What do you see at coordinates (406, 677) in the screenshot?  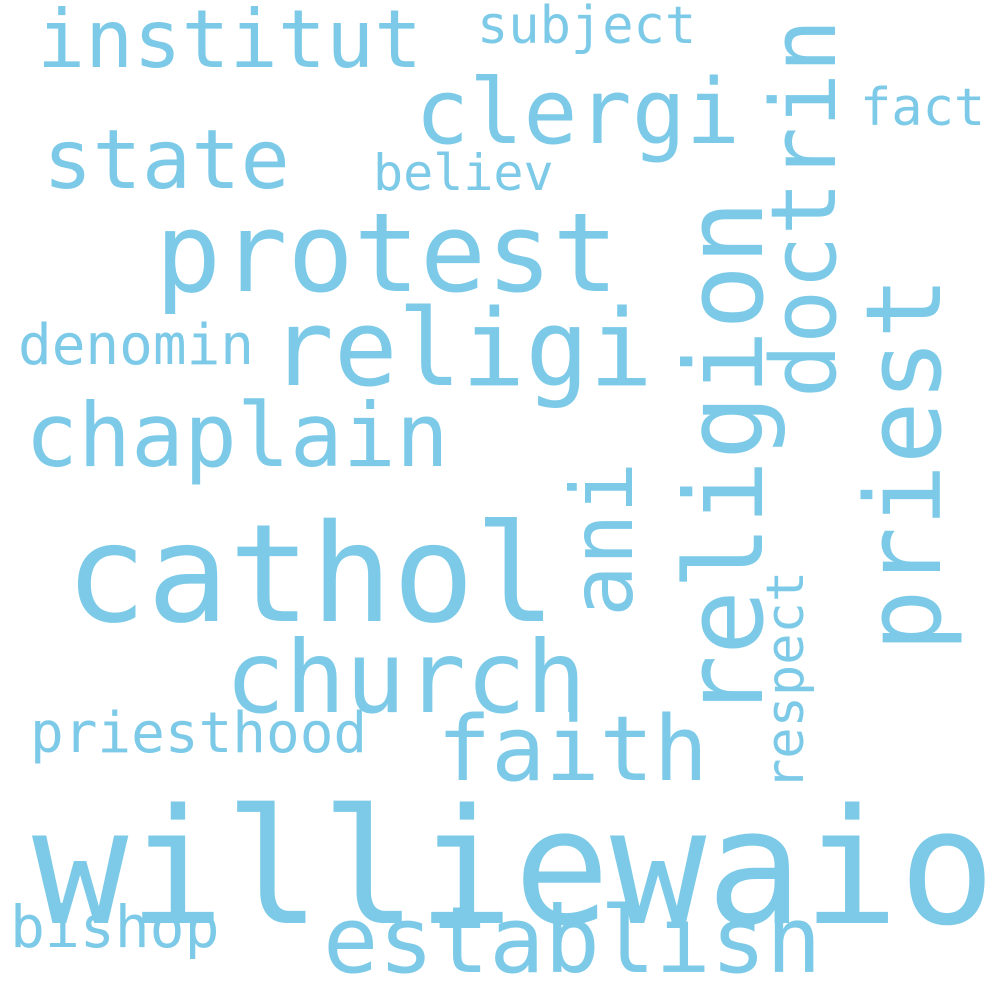 I see `word-church: church` at bounding box center [406, 677].